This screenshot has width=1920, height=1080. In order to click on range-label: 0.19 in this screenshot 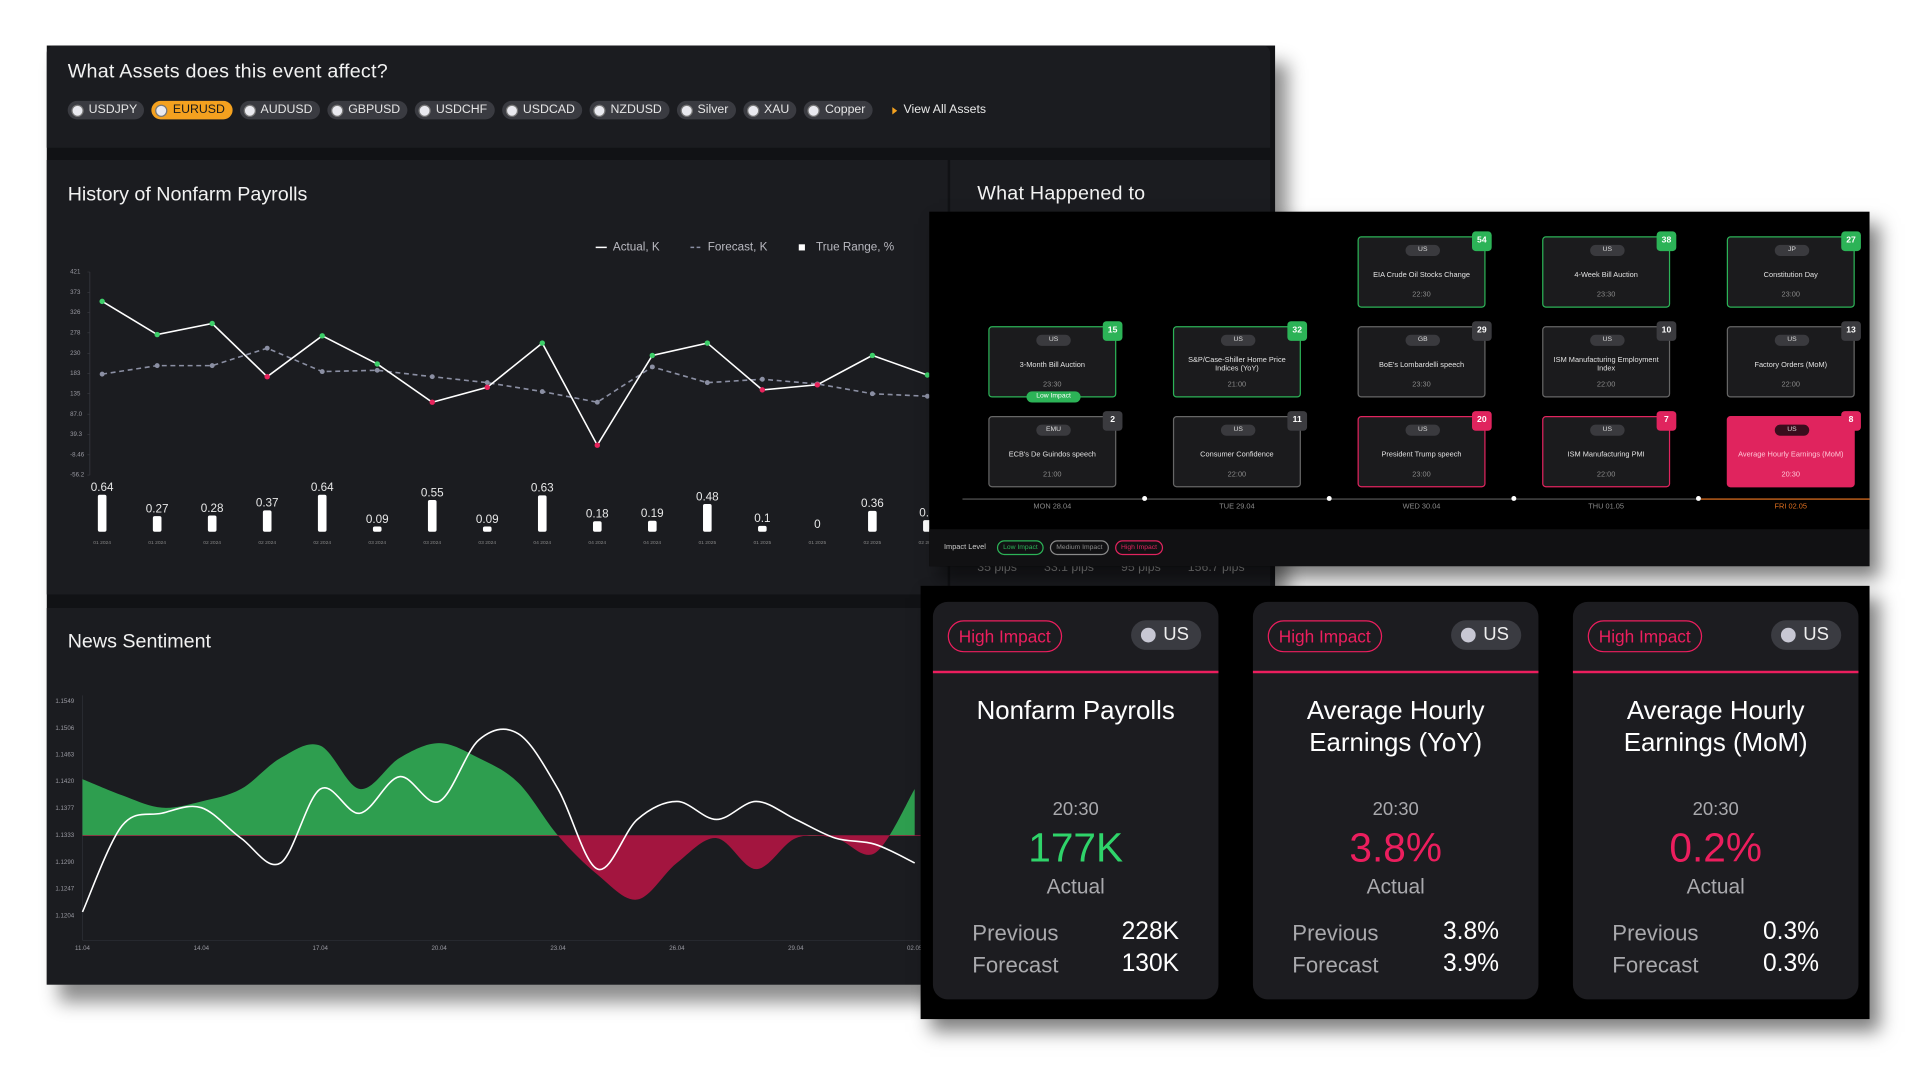, I will do `click(652, 513)`.